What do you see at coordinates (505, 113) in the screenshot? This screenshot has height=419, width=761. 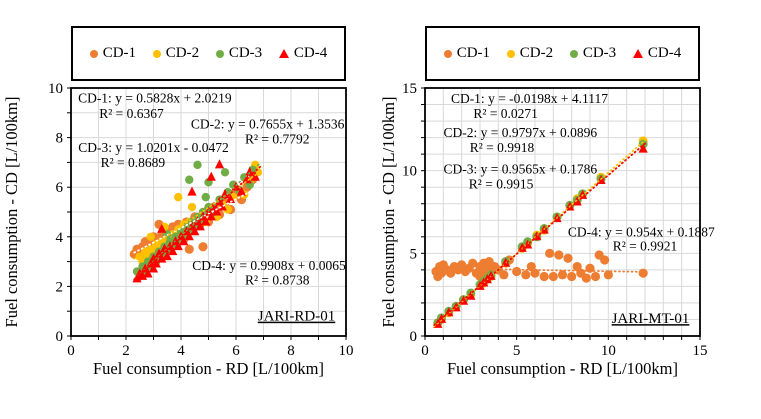 I see `svg-text: R² = 0.0271` at bounding box center [505, 113].